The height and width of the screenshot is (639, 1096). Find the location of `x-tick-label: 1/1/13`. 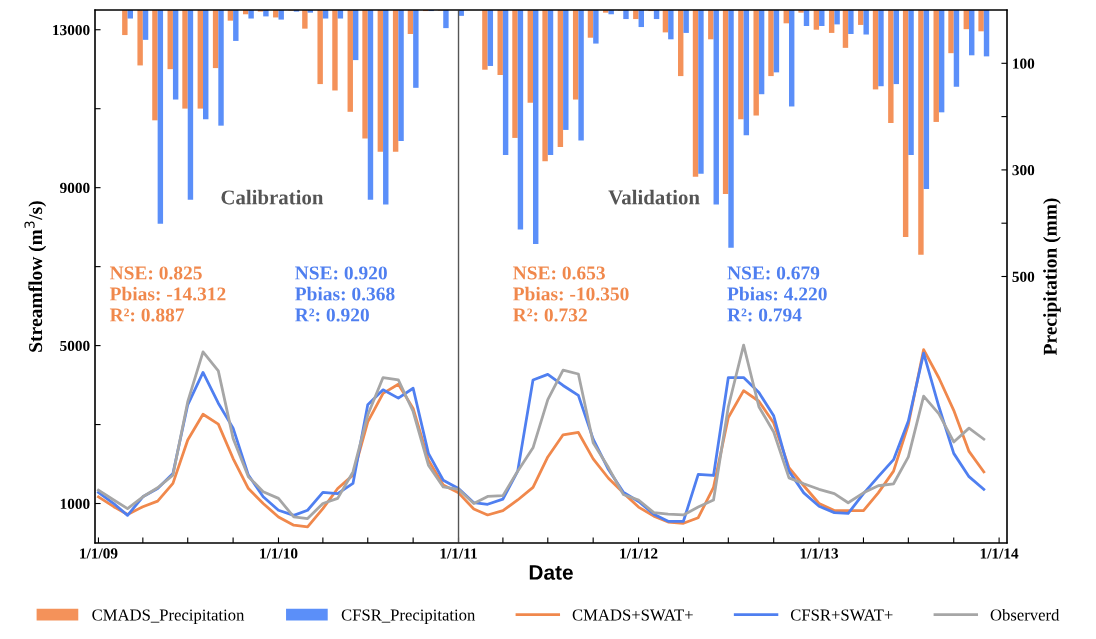

x-tick-label: 1/1/13 is located at coordinates (819, 553).